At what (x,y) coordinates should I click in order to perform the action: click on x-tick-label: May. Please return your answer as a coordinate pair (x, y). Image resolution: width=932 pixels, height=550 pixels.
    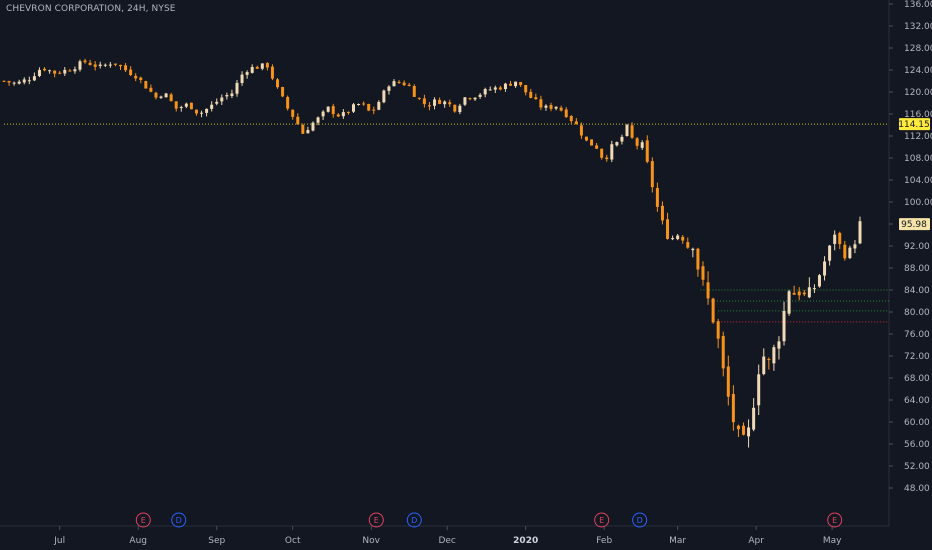
    Looking at the image, I should click on (832, 541).